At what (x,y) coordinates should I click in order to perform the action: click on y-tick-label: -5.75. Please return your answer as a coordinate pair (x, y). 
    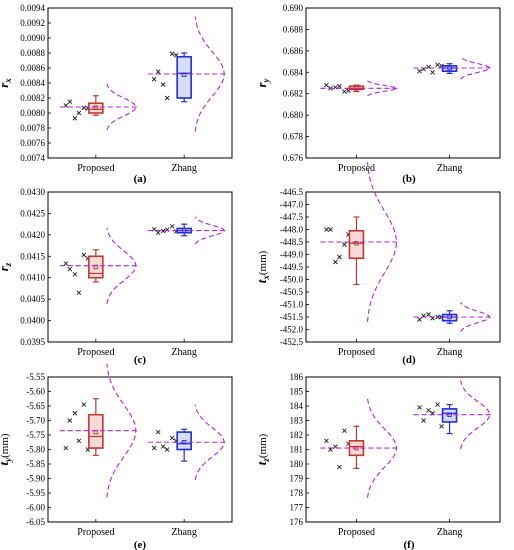
    Looking at the image, I should click on (35, 435).